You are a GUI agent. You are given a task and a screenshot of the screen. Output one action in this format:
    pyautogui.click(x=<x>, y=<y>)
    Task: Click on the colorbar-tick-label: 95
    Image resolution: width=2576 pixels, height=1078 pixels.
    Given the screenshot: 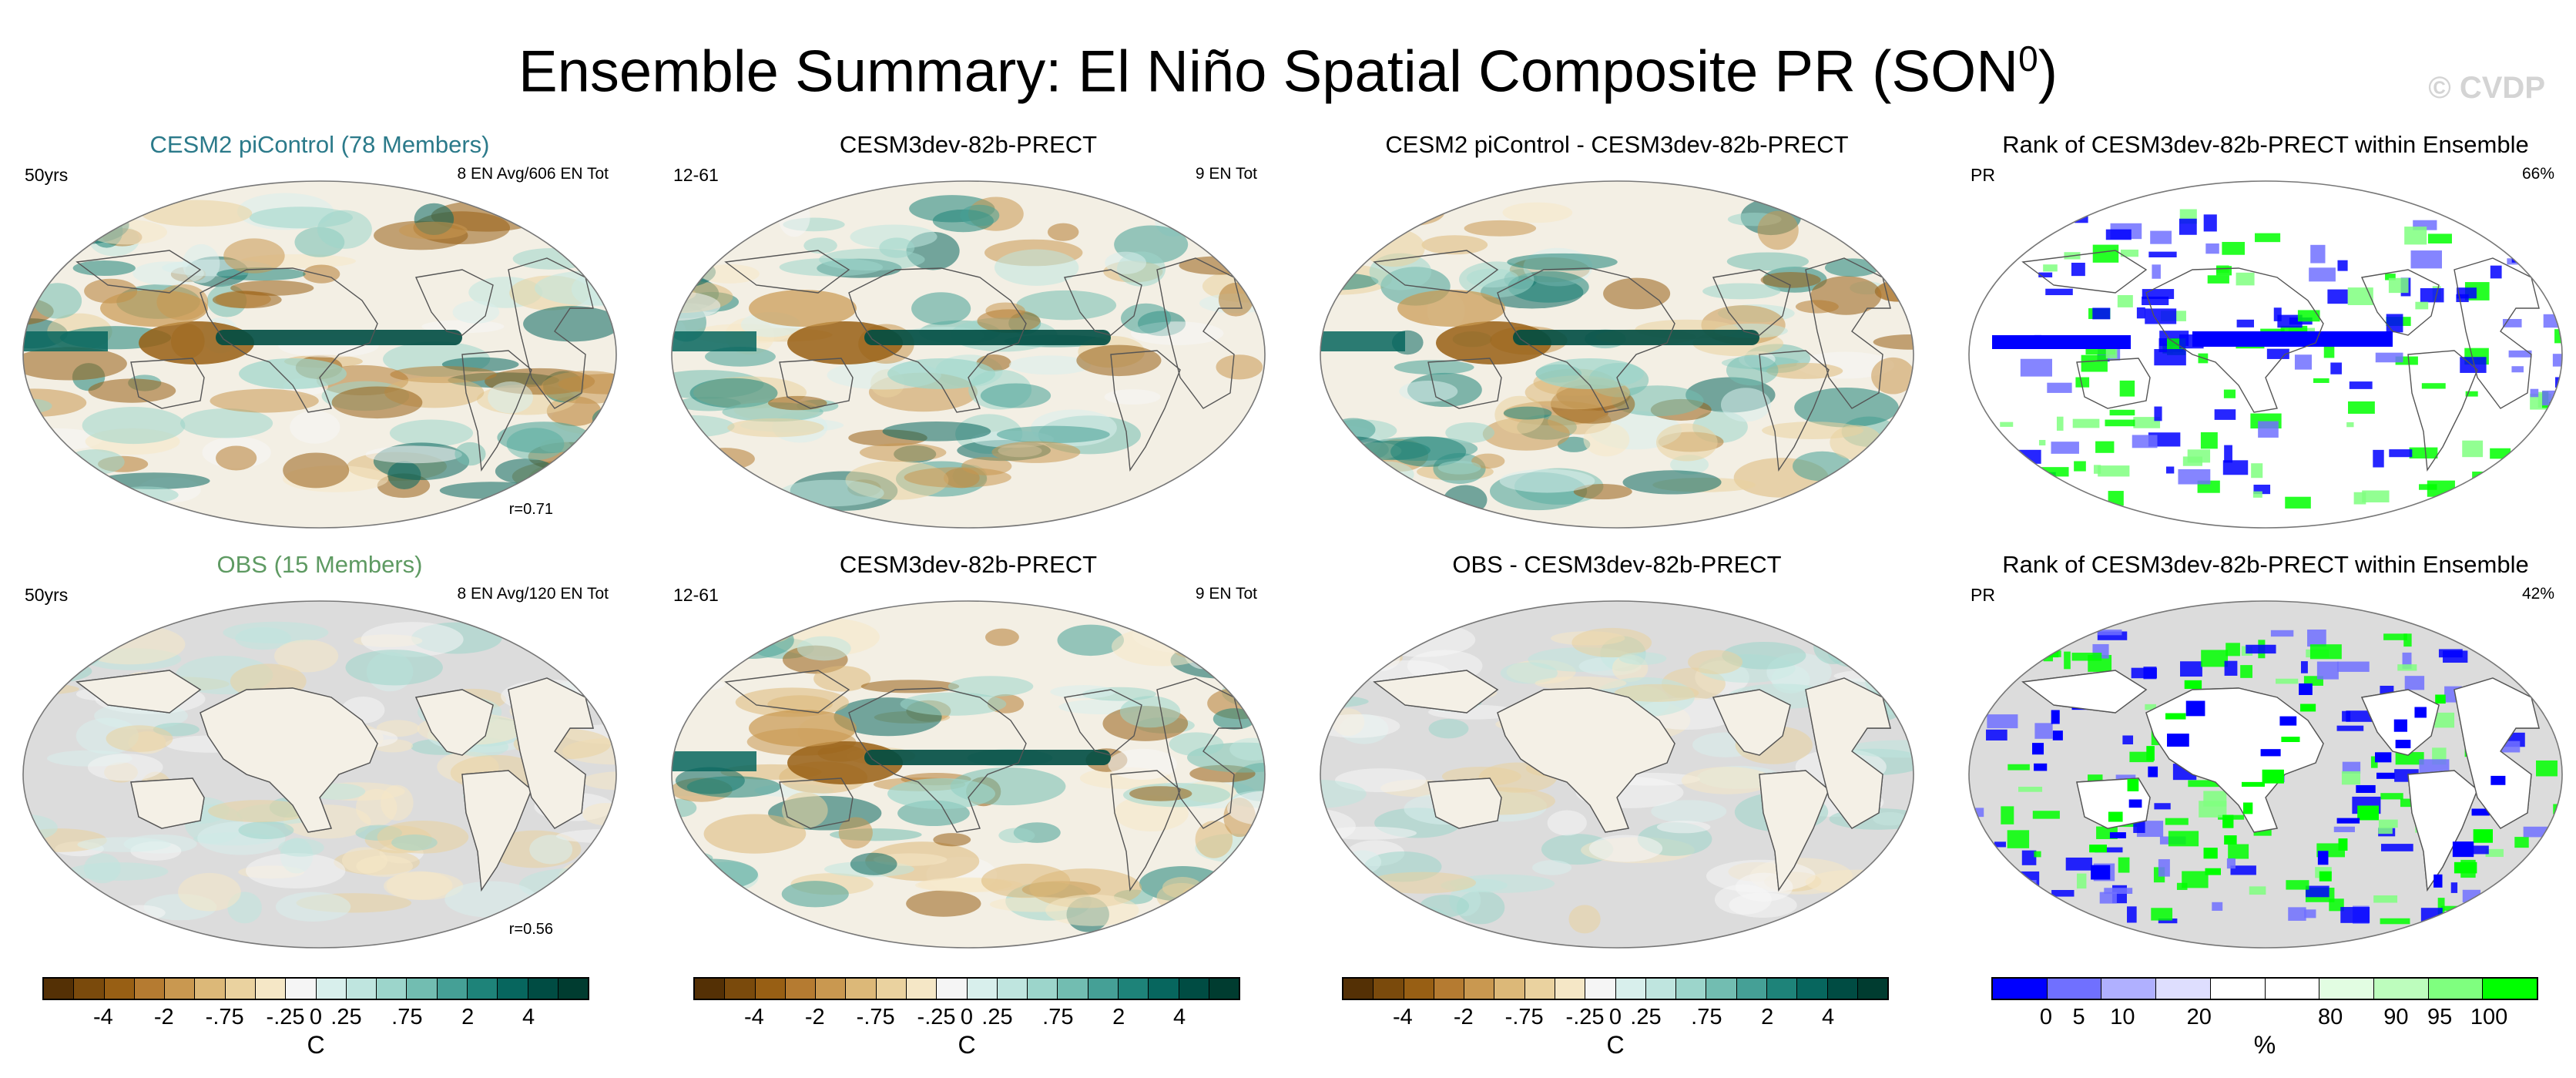 What is the action you would take?
    pyautogui.click(x=2440, y=1017)
    